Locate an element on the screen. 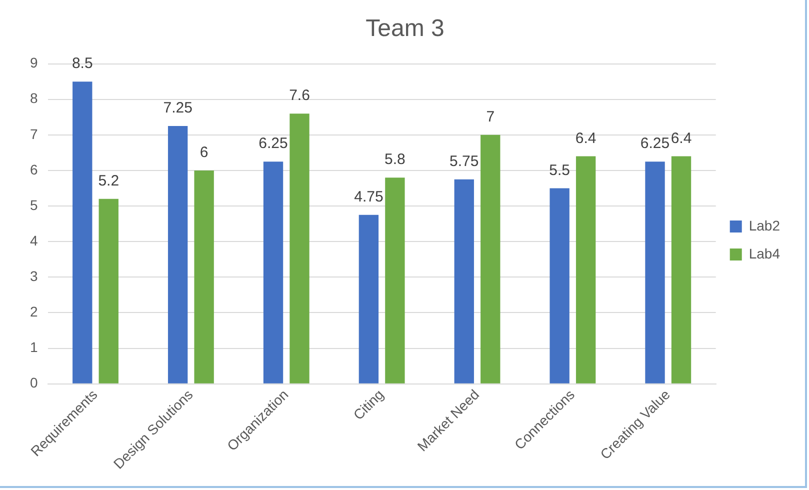  chart-title: Team 3 is located at coordinates (405, 28).